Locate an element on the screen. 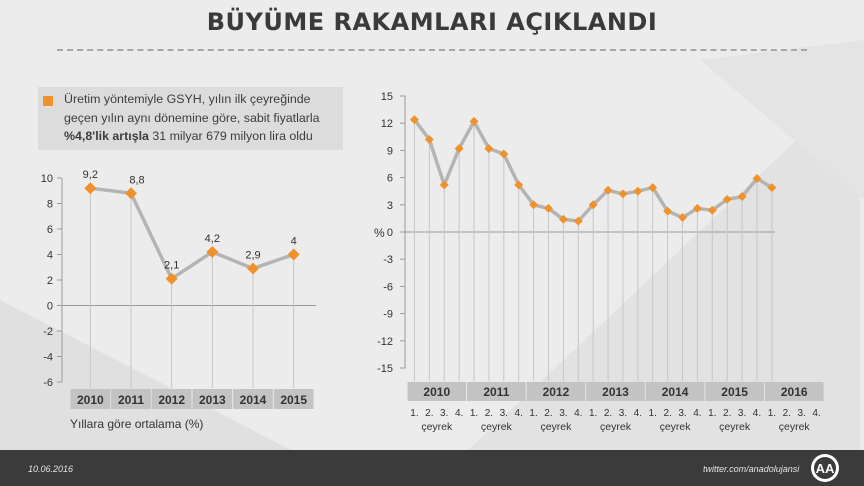 Image resolution: width=864 pixels, height=486 pixels. y-tick-label: 9 is located at coordinates (390, 151).